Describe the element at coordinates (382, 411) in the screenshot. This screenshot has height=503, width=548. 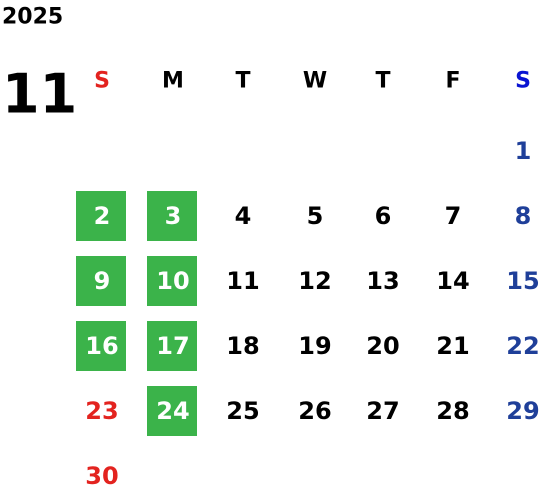
I see `day: 27` at that location.